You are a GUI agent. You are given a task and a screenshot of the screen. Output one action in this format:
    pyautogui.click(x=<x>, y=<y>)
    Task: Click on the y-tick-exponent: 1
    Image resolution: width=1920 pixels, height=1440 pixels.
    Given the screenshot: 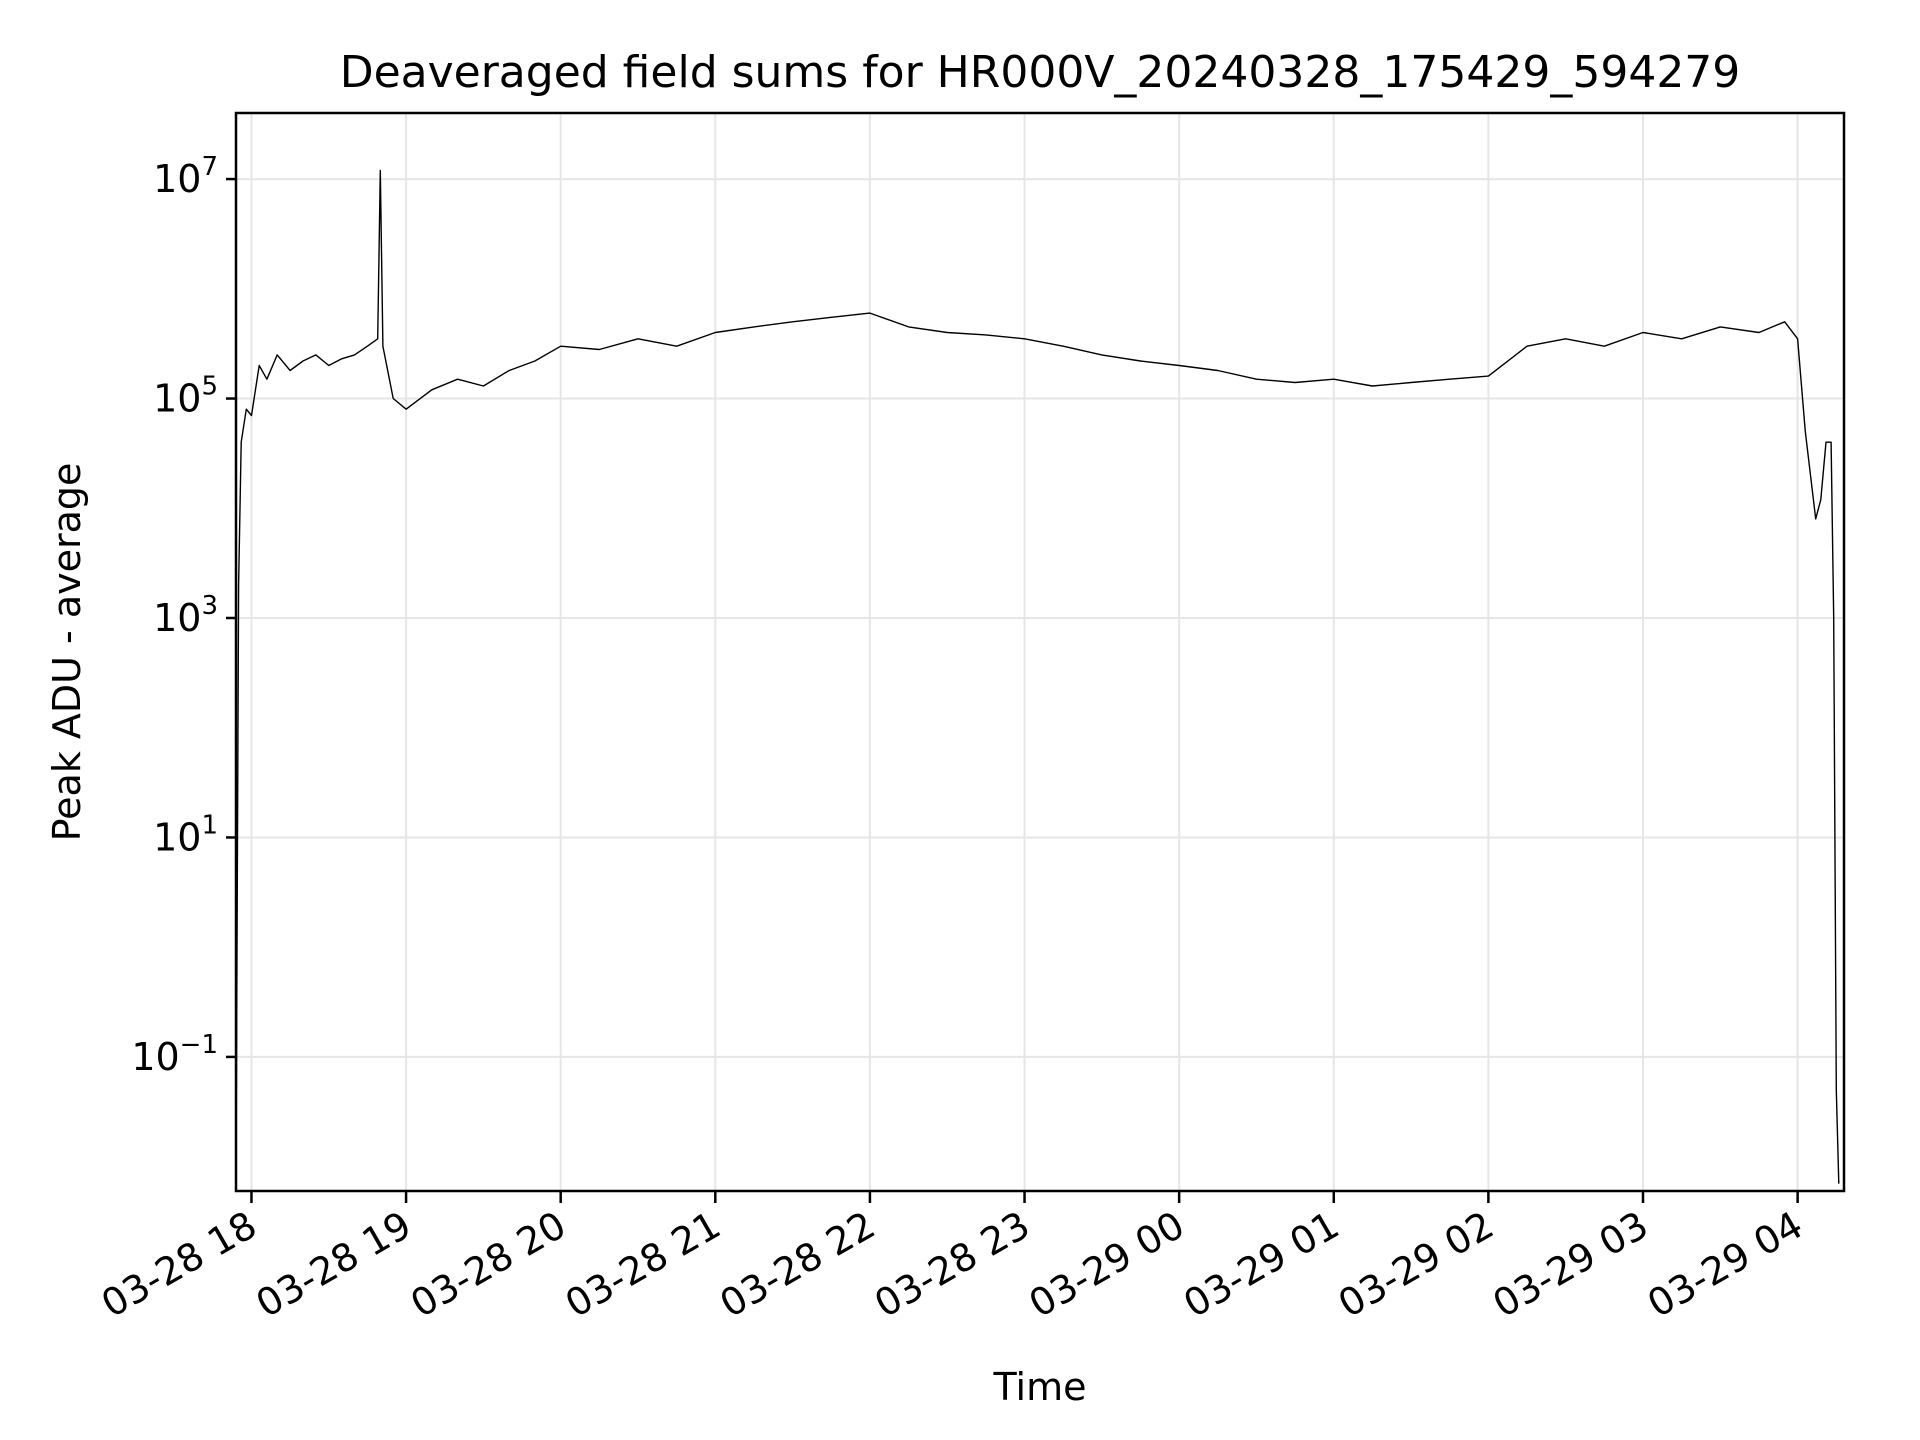 What is the action you would take?
    pyautogui.click(x=209, y=825)
    